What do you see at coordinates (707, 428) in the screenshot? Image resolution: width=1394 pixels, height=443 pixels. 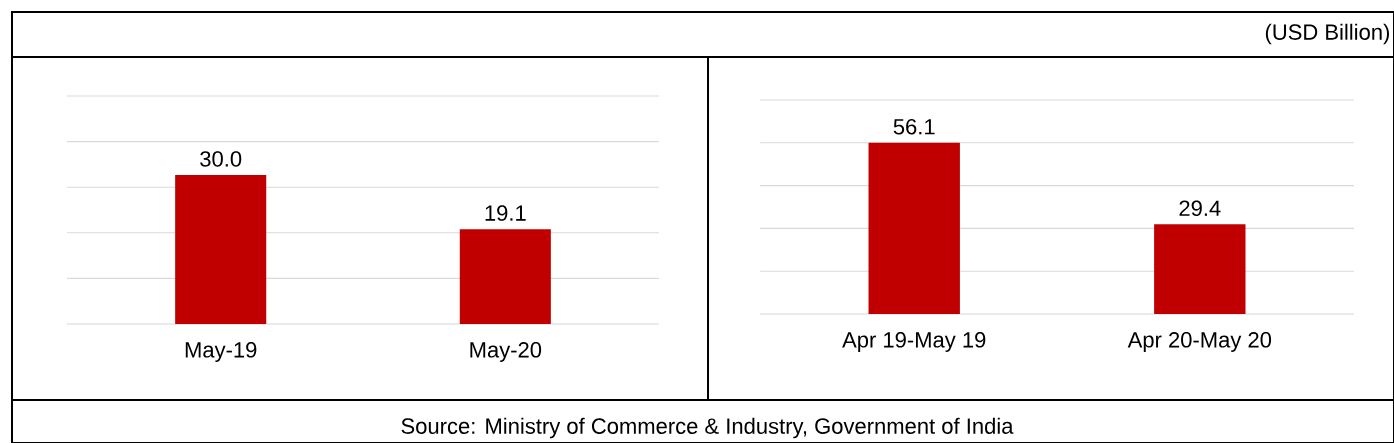 I see `source-note: Source: Ministry of Commerce & Industry, Government of India` at bounding box center [707, 428].